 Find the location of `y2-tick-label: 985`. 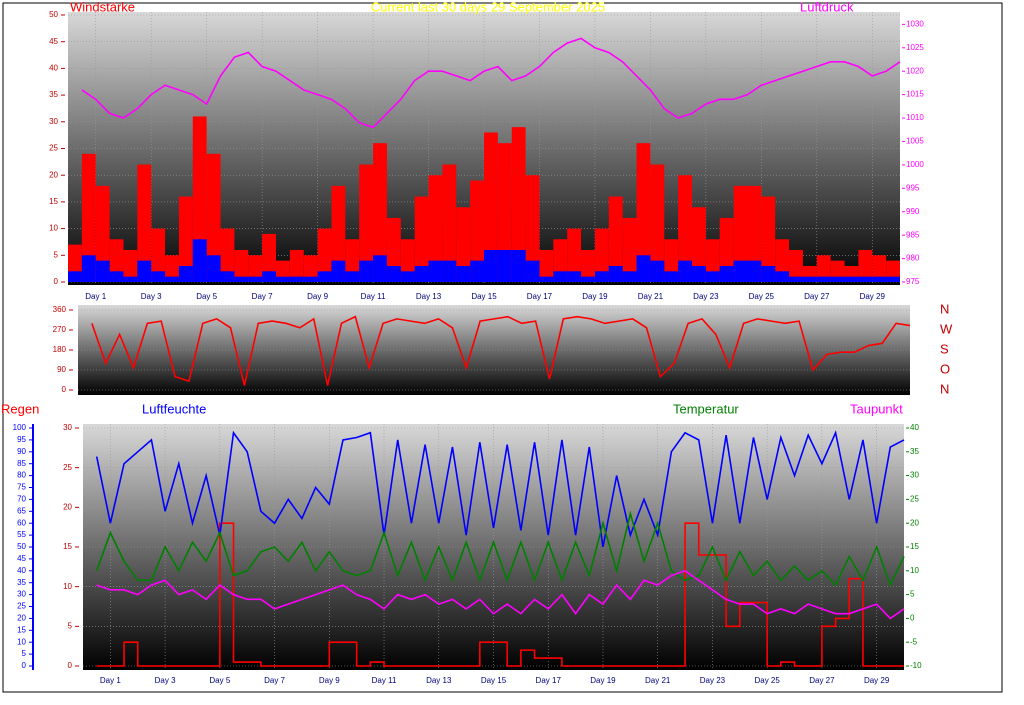

y2-tick-label: 985 is located at coordinates (913, 234).